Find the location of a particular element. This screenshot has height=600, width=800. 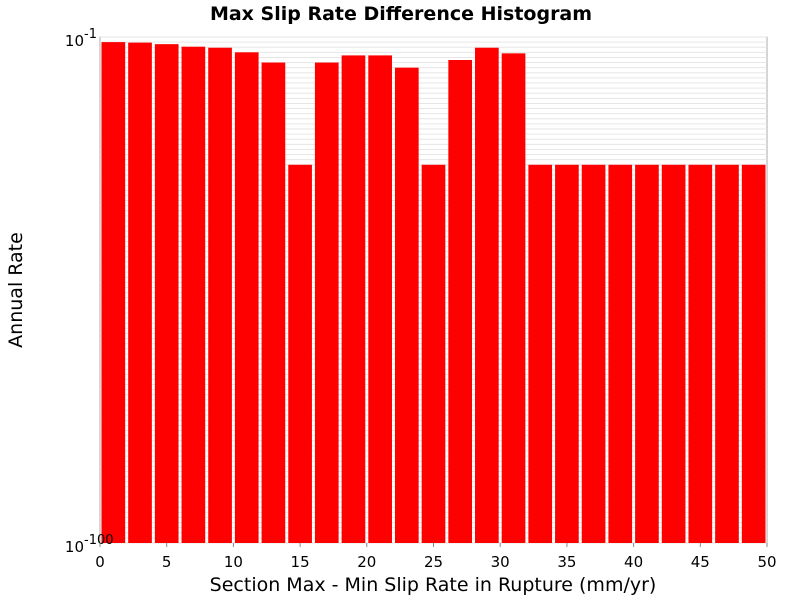

y-tick-exponent: -1 is located at coordinates (90, 34).